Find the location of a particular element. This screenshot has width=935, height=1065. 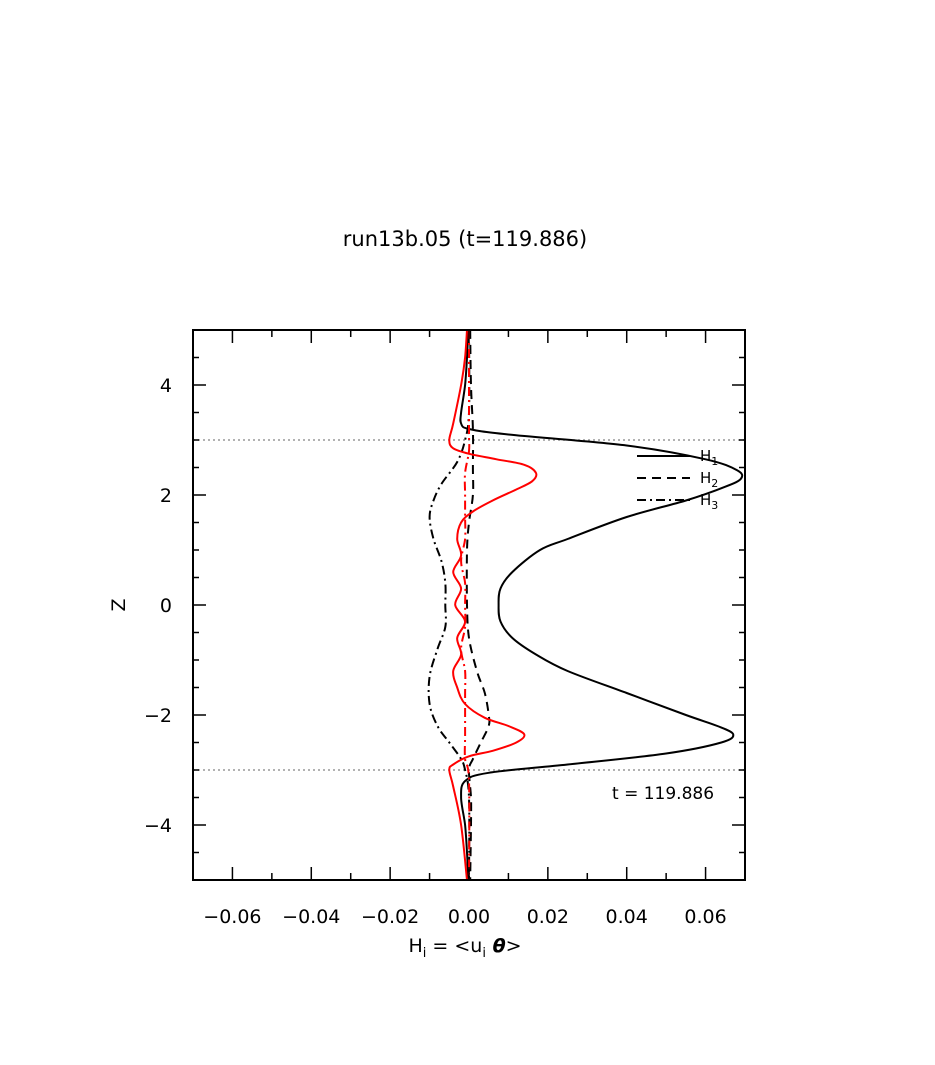

legend-label-sub: 3 is located at coordinates (714, 505).